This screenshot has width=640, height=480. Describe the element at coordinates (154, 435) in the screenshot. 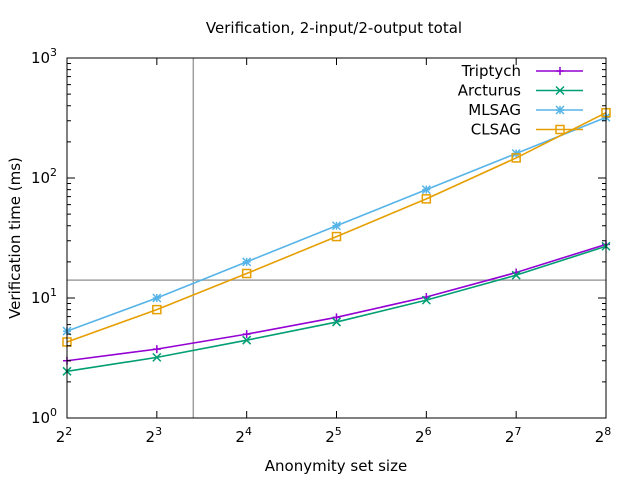

I see `x-tick-label: 23` at that location.